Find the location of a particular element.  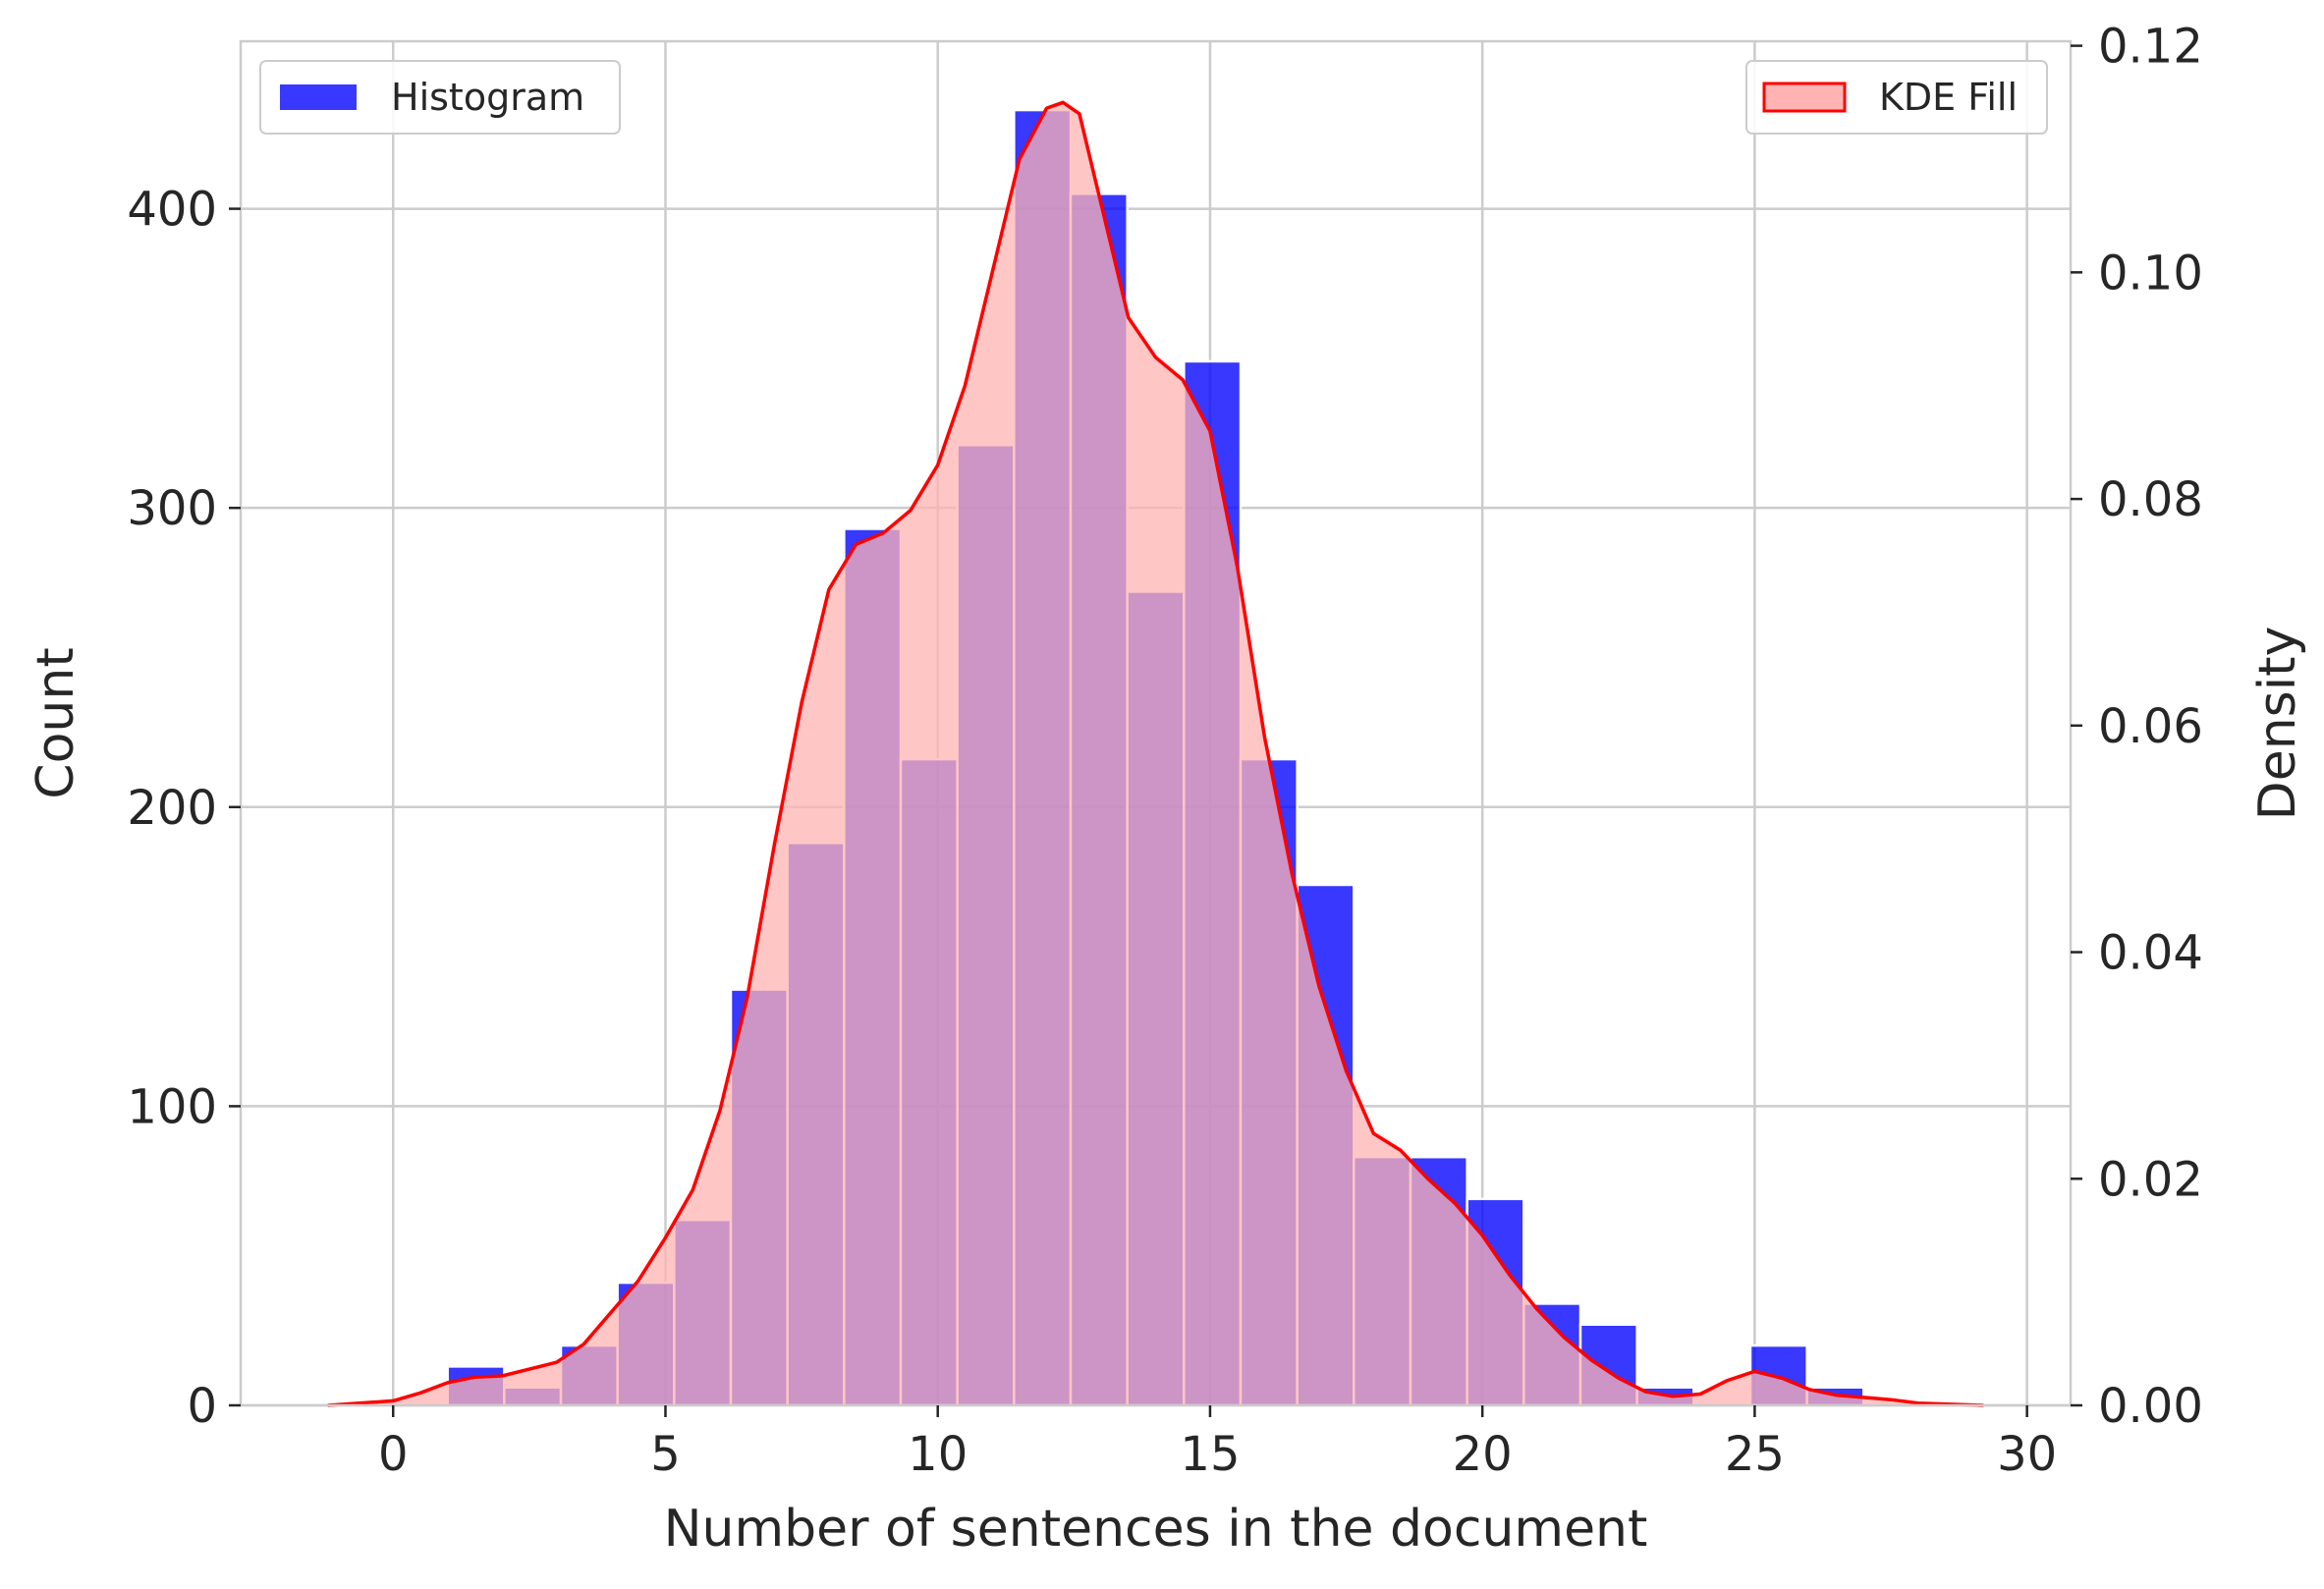

legend-histogram: Histogram is located at coordinates (440, 97).